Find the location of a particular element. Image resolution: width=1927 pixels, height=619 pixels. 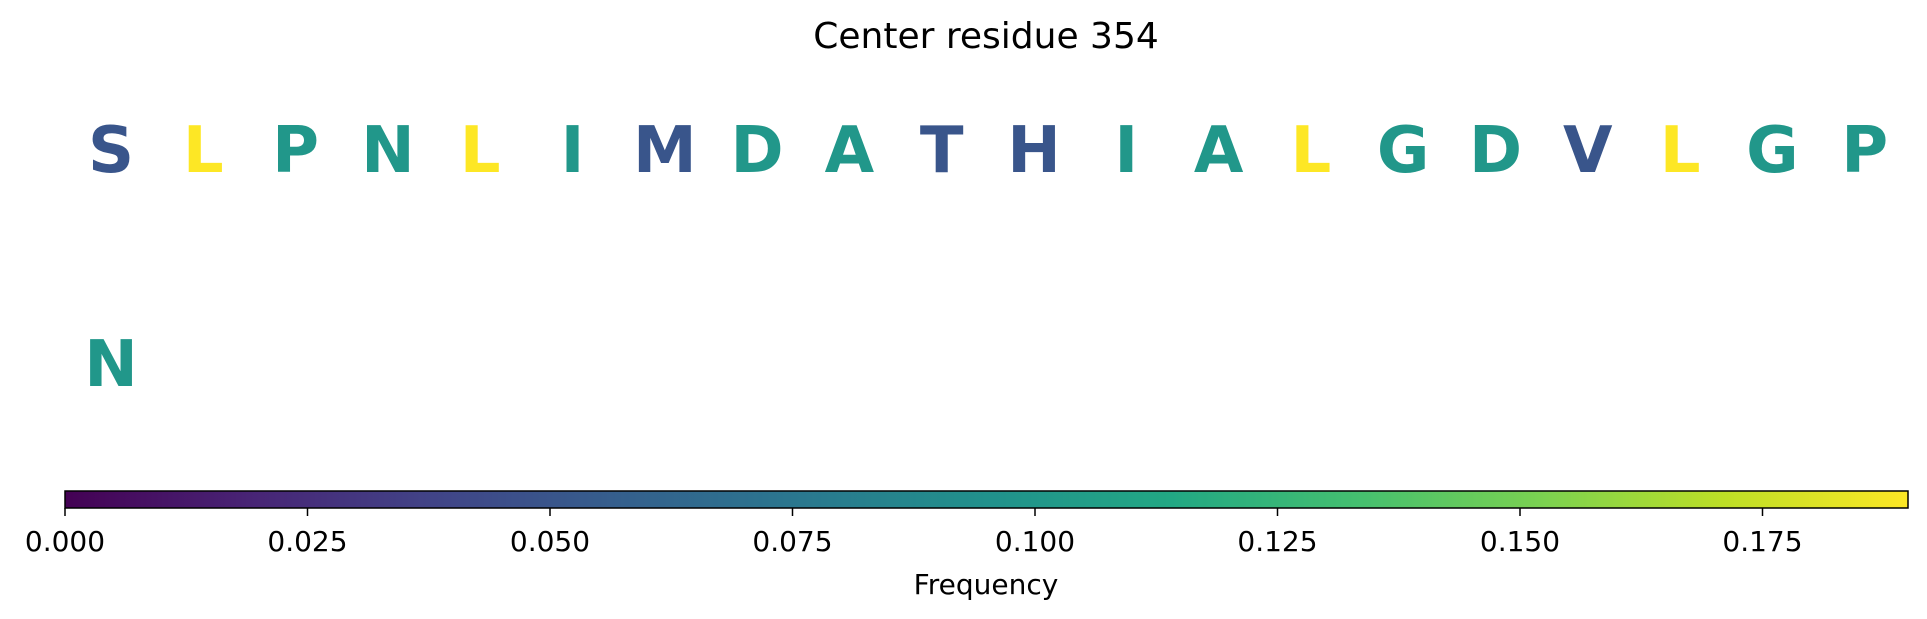

colorbar-tick-label: 0.175 is located at coordinates (1762, 541).